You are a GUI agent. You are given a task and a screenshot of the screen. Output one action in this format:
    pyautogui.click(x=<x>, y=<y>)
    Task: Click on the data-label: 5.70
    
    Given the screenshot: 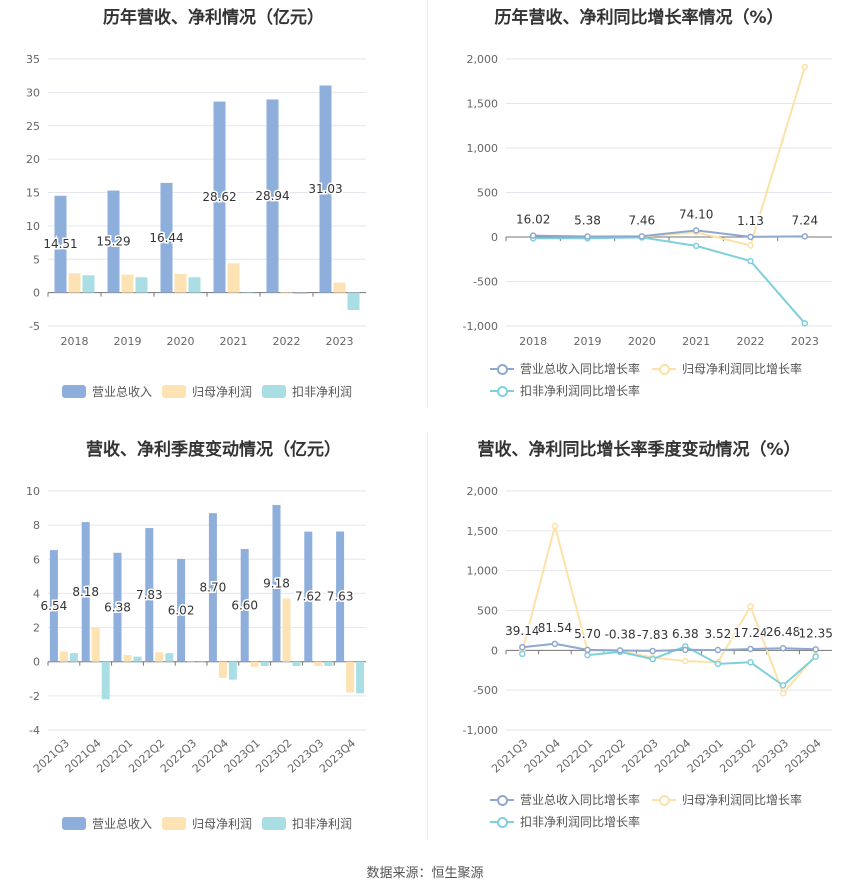 What is the action you would take?
    pyautogui.click(x=587, y=634)
    